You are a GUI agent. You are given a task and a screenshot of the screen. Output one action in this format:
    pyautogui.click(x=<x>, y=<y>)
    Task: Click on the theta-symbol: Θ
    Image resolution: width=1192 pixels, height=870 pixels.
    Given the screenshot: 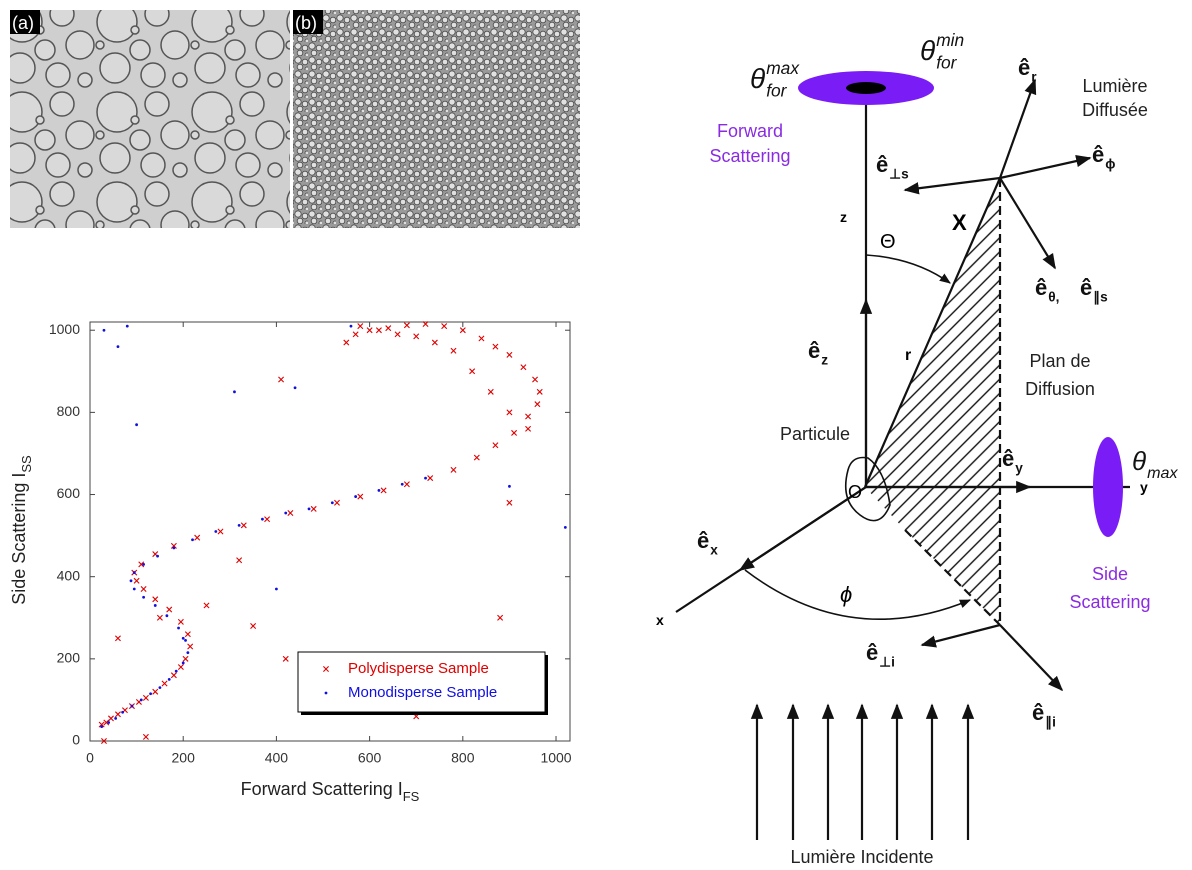 What is the action you would take?
    pyautogui.click(x=888, y=242)
    